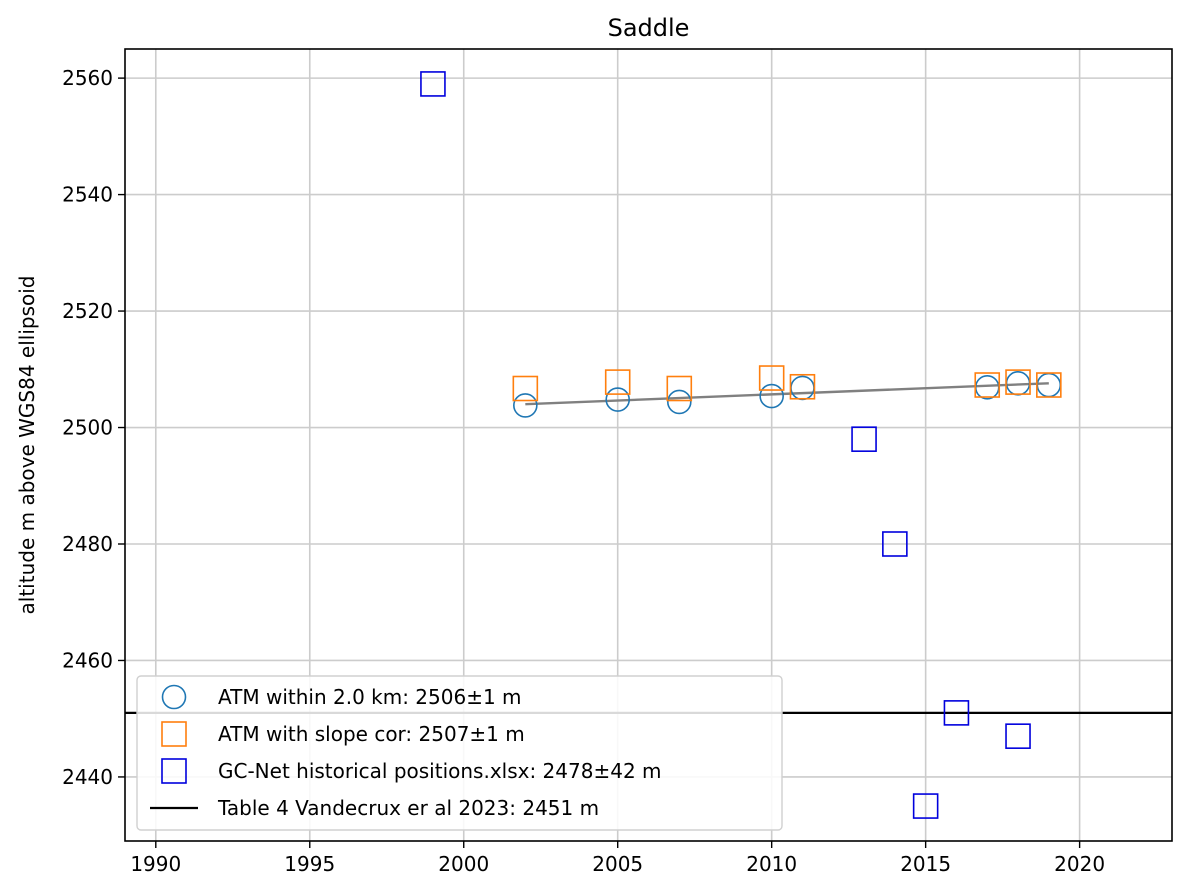 This screenshot has width=1186, height=896. What do you see at coordinates (370, 697) in the screenshot?
I see `legend-label-1: ATM within 2.0 km: 2506±1 m` at bounding box center [370, 697].